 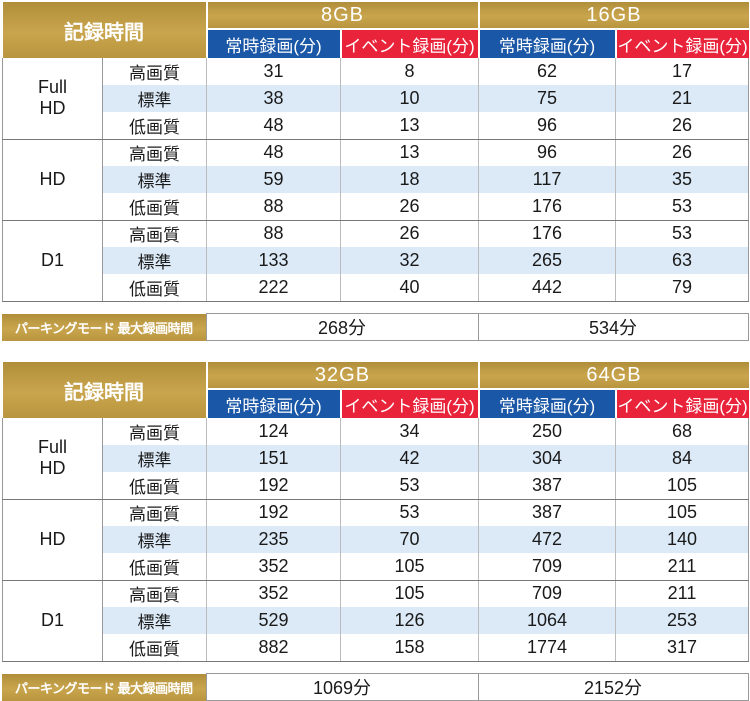 What do you see at coordinates (409, 152) in the screenshot?
I see `time-value: 13` at bounding box center [409, 152].